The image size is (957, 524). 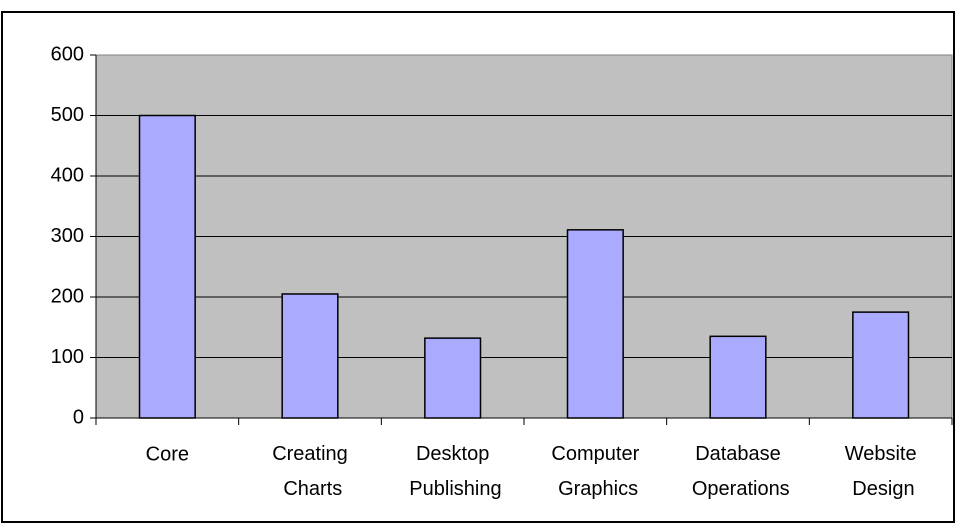 What do you see at coordinates (67, 54) in the screenshot?
I see `y-tick-label: 600` at bounding box center [67, 54].